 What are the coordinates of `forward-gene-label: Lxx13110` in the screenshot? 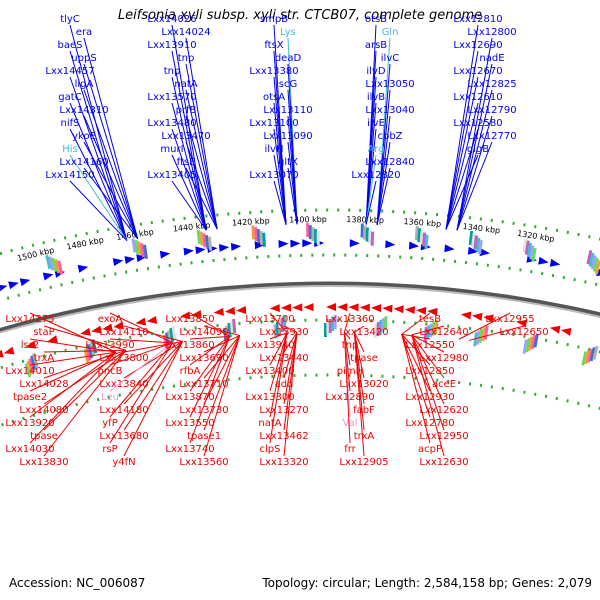 It's located at (287, 110).